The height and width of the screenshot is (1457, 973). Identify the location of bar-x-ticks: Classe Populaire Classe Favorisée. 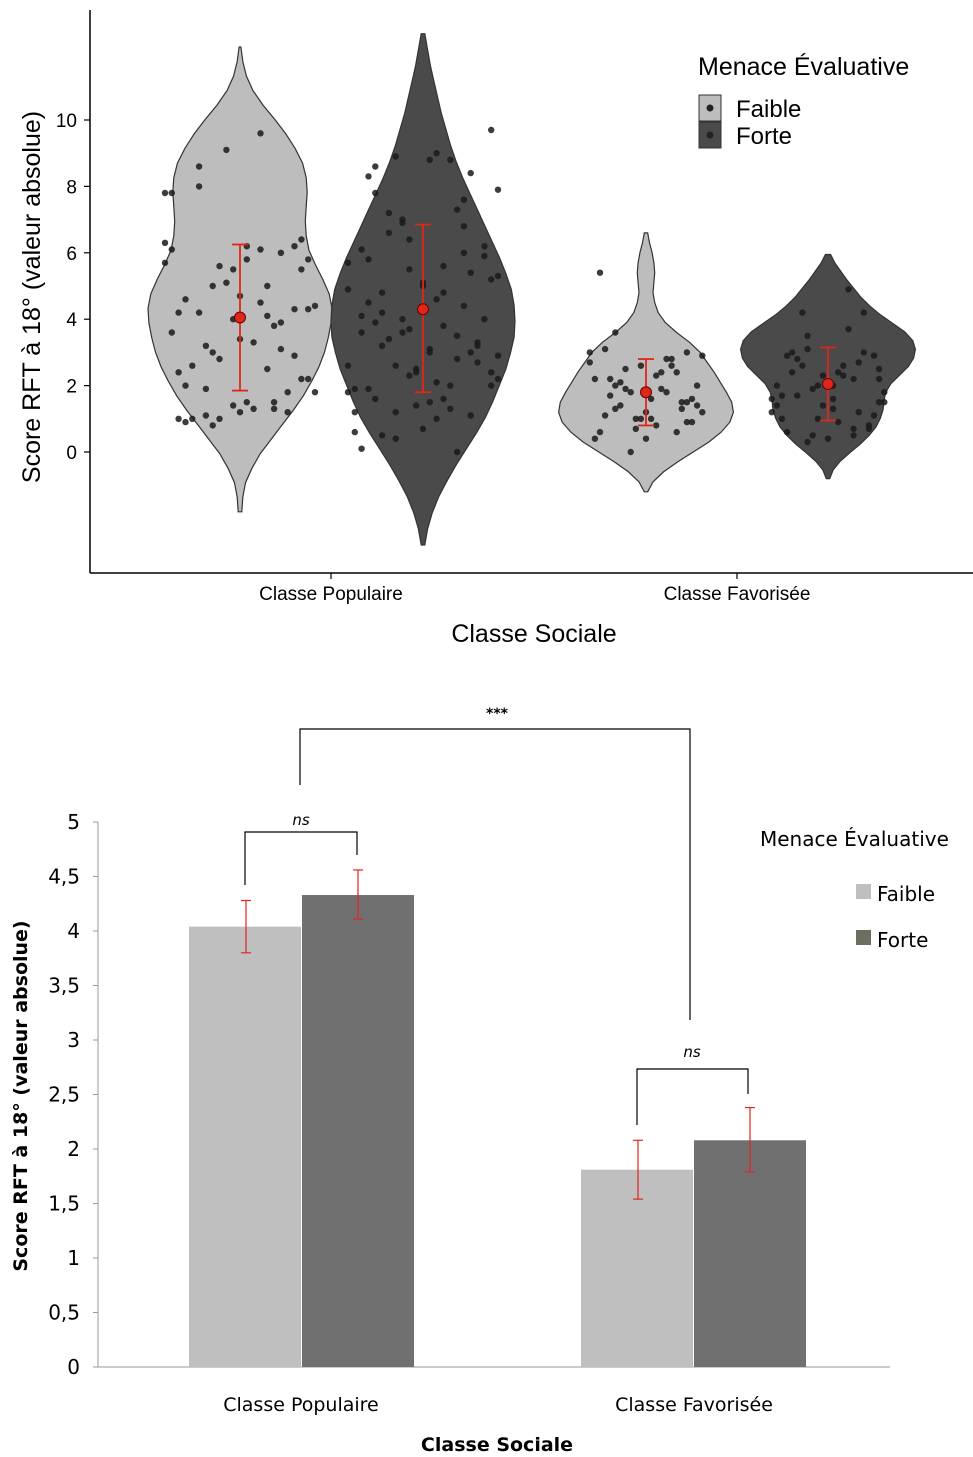
(498, 1405).